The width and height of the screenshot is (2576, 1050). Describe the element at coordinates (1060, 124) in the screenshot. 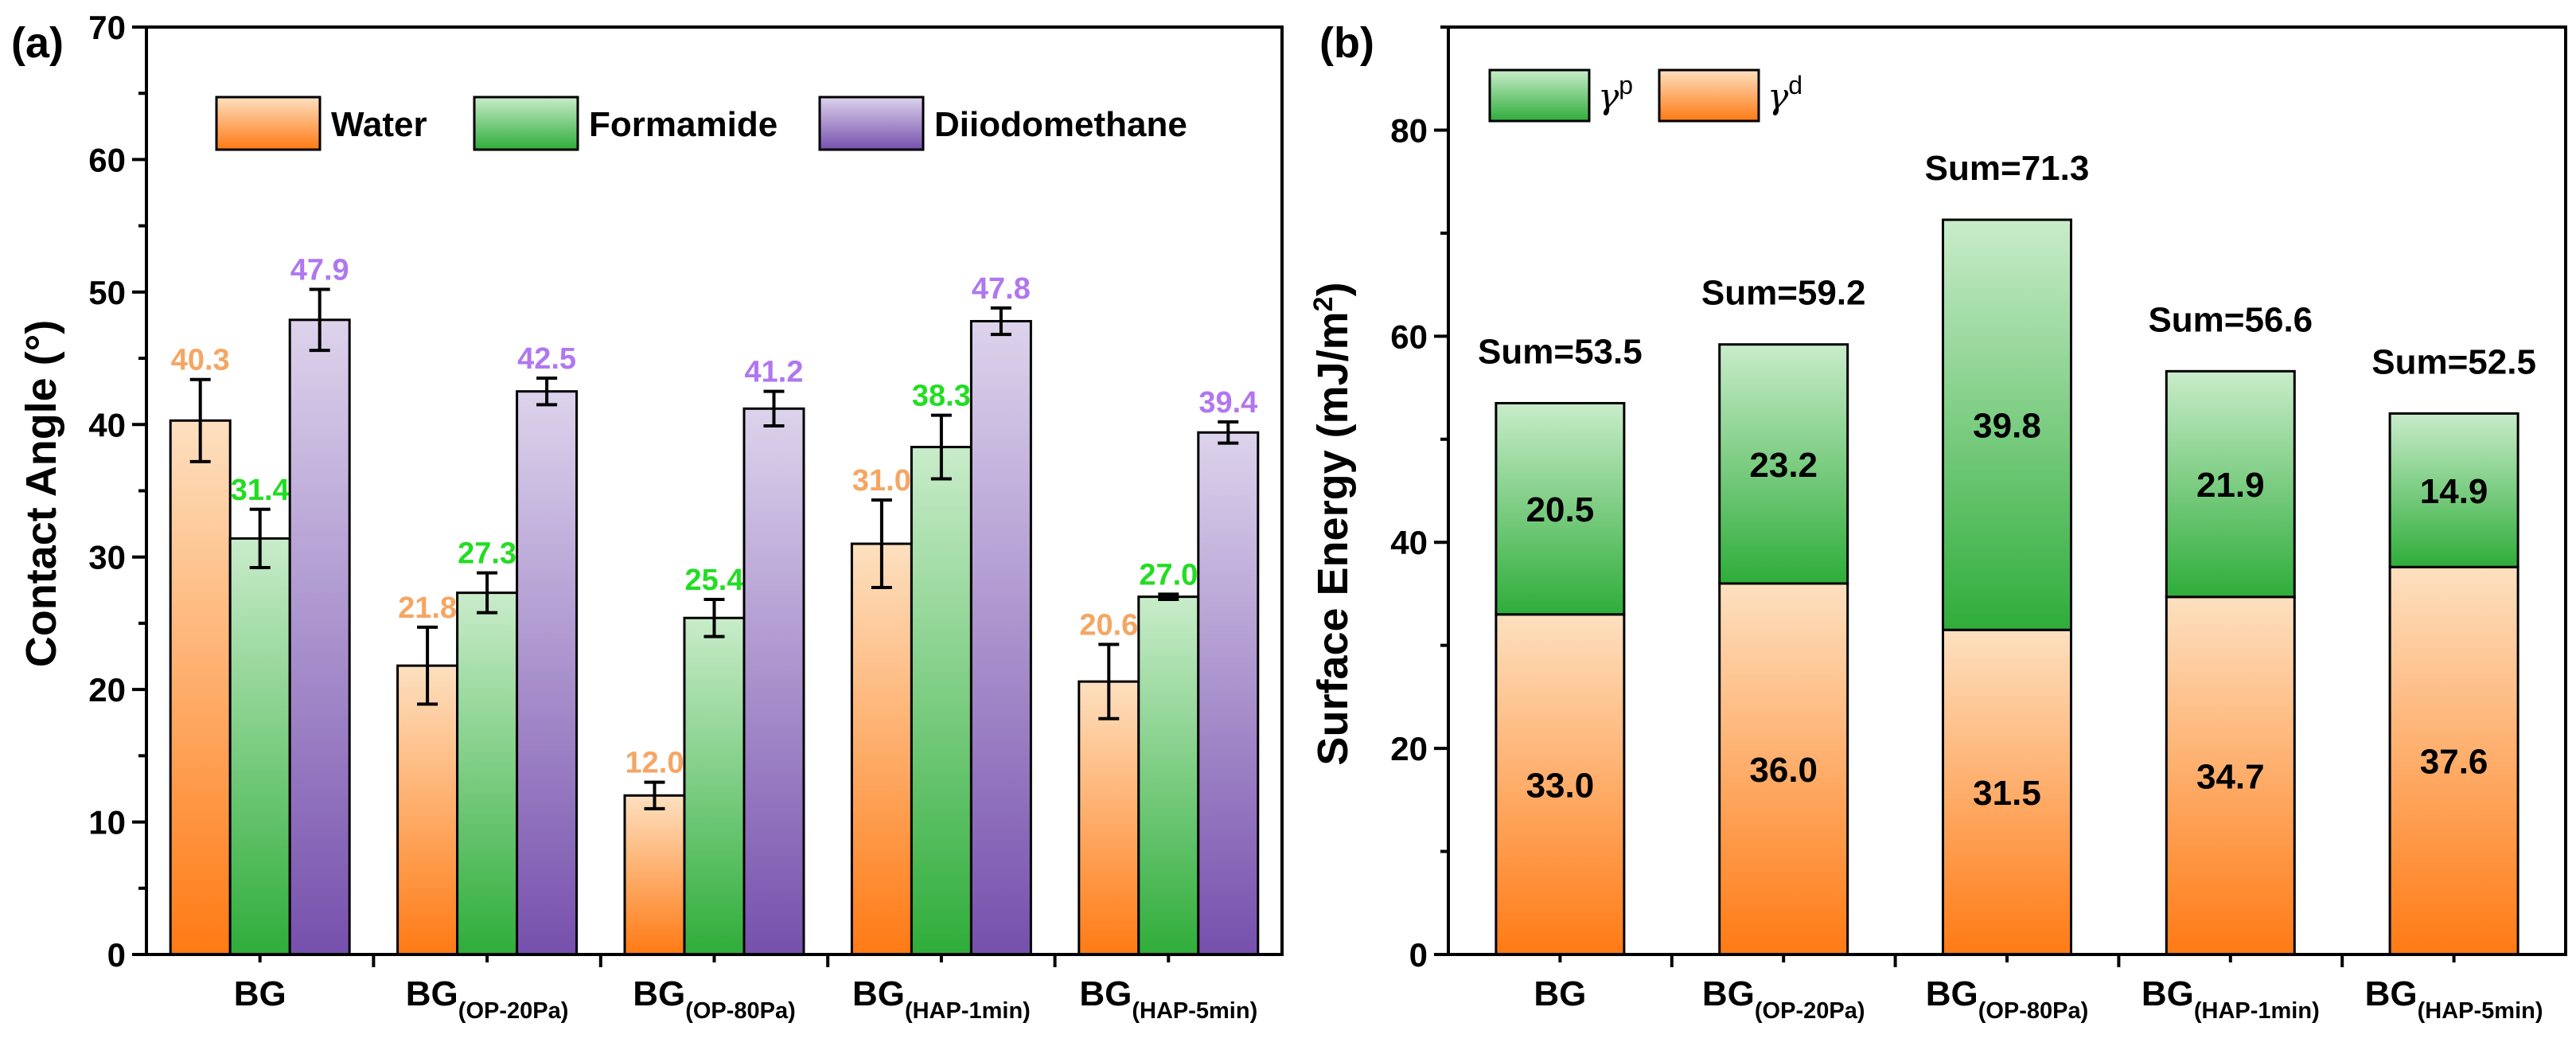

I see `legend-label: Diiodomethane` at that location.